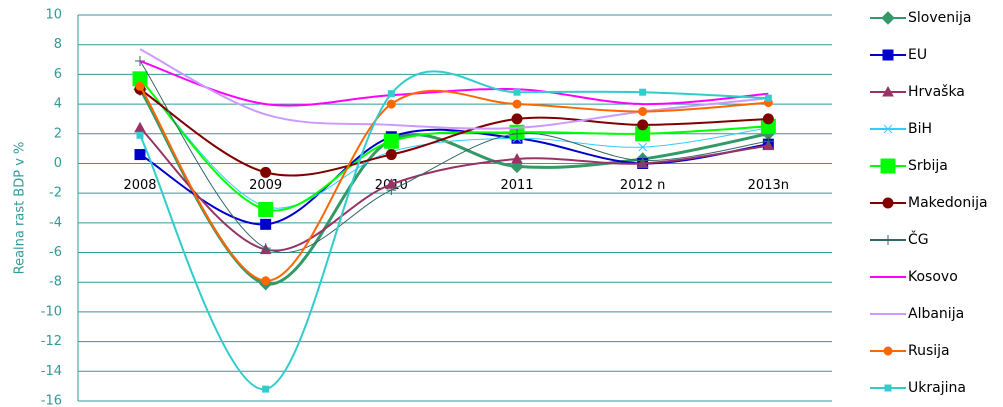 The height and width of the screenshot is (407, 1003). Describe the element at coordinates (917, 55) in the screenshot. I see `legend-label: EU` at that location.